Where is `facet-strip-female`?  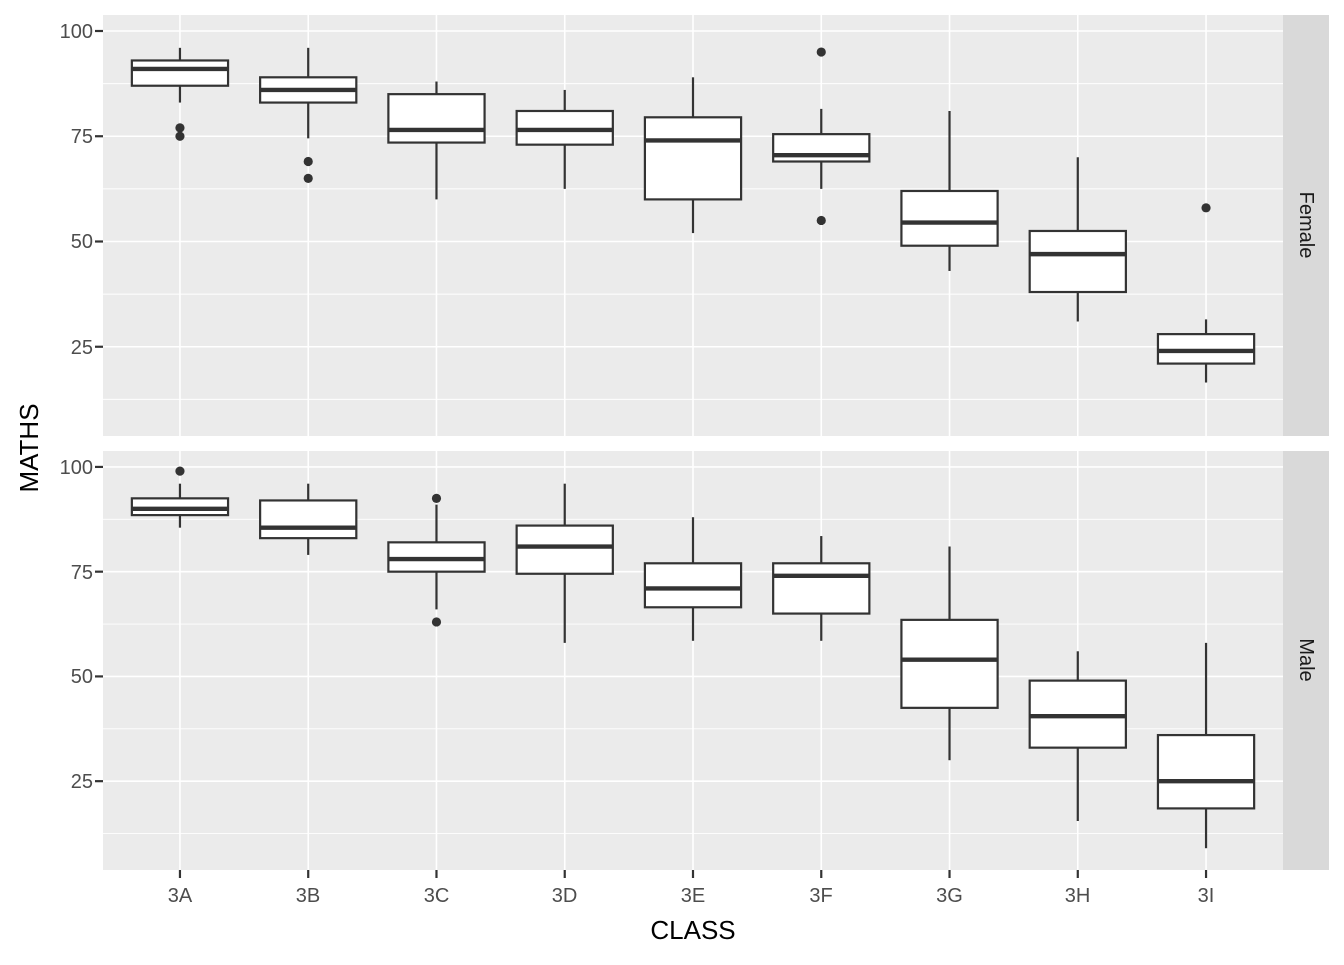 facet-strip-female is located at coordinates (1306, 225).